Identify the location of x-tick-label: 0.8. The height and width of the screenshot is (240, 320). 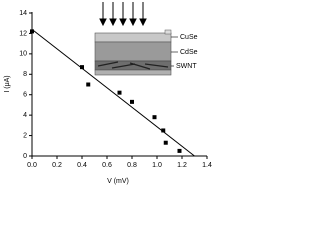
(132, 165).